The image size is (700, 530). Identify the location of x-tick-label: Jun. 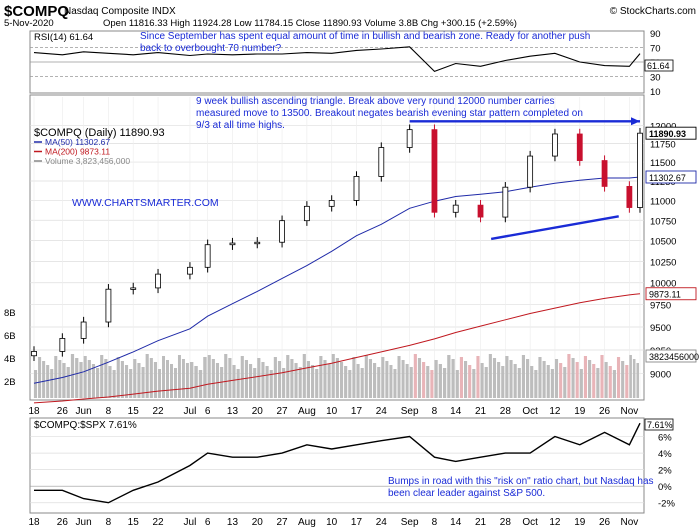
(84, 411).